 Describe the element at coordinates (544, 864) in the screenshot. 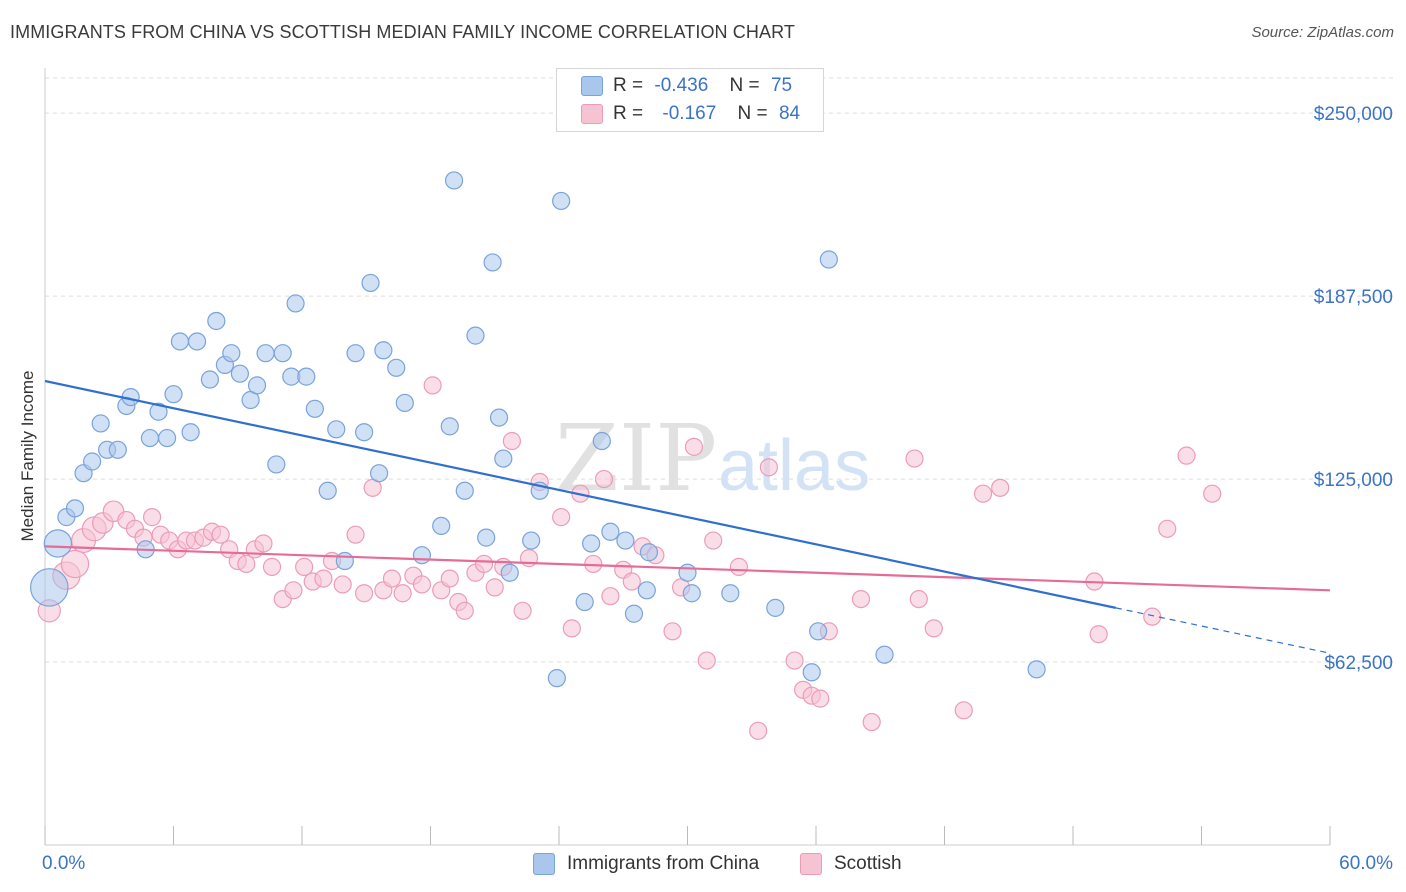

I see `china-legend-swatch` at that location.